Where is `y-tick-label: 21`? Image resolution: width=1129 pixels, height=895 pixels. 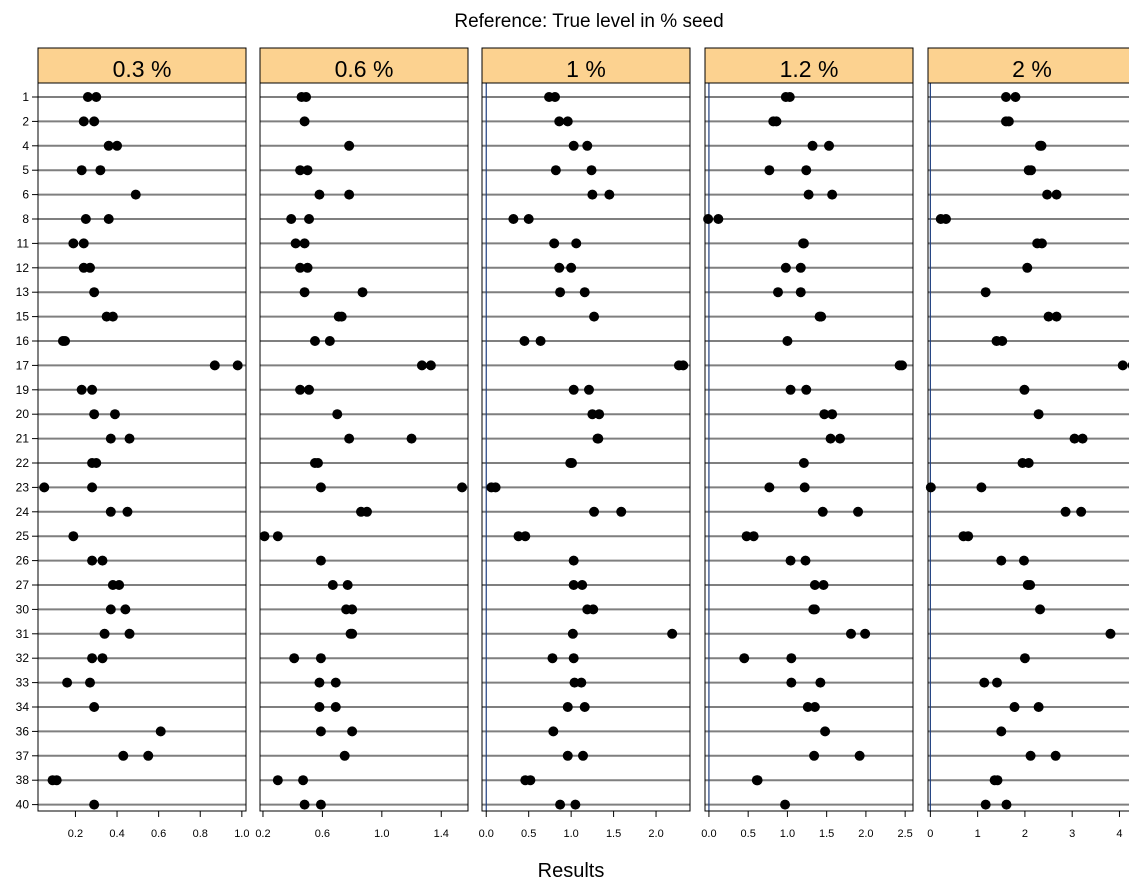
y-tick-label: 21 is located at coordinates (23, 439).